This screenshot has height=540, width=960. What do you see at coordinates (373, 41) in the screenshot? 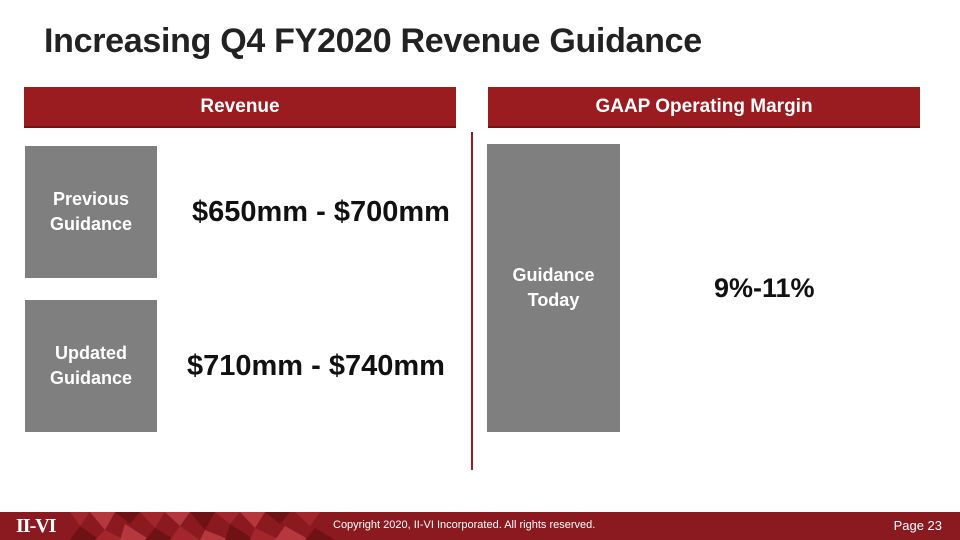
I see `slide-title: Increasing Q4 FY2020 Revenue Guidance` at bounding box center [373, 41].